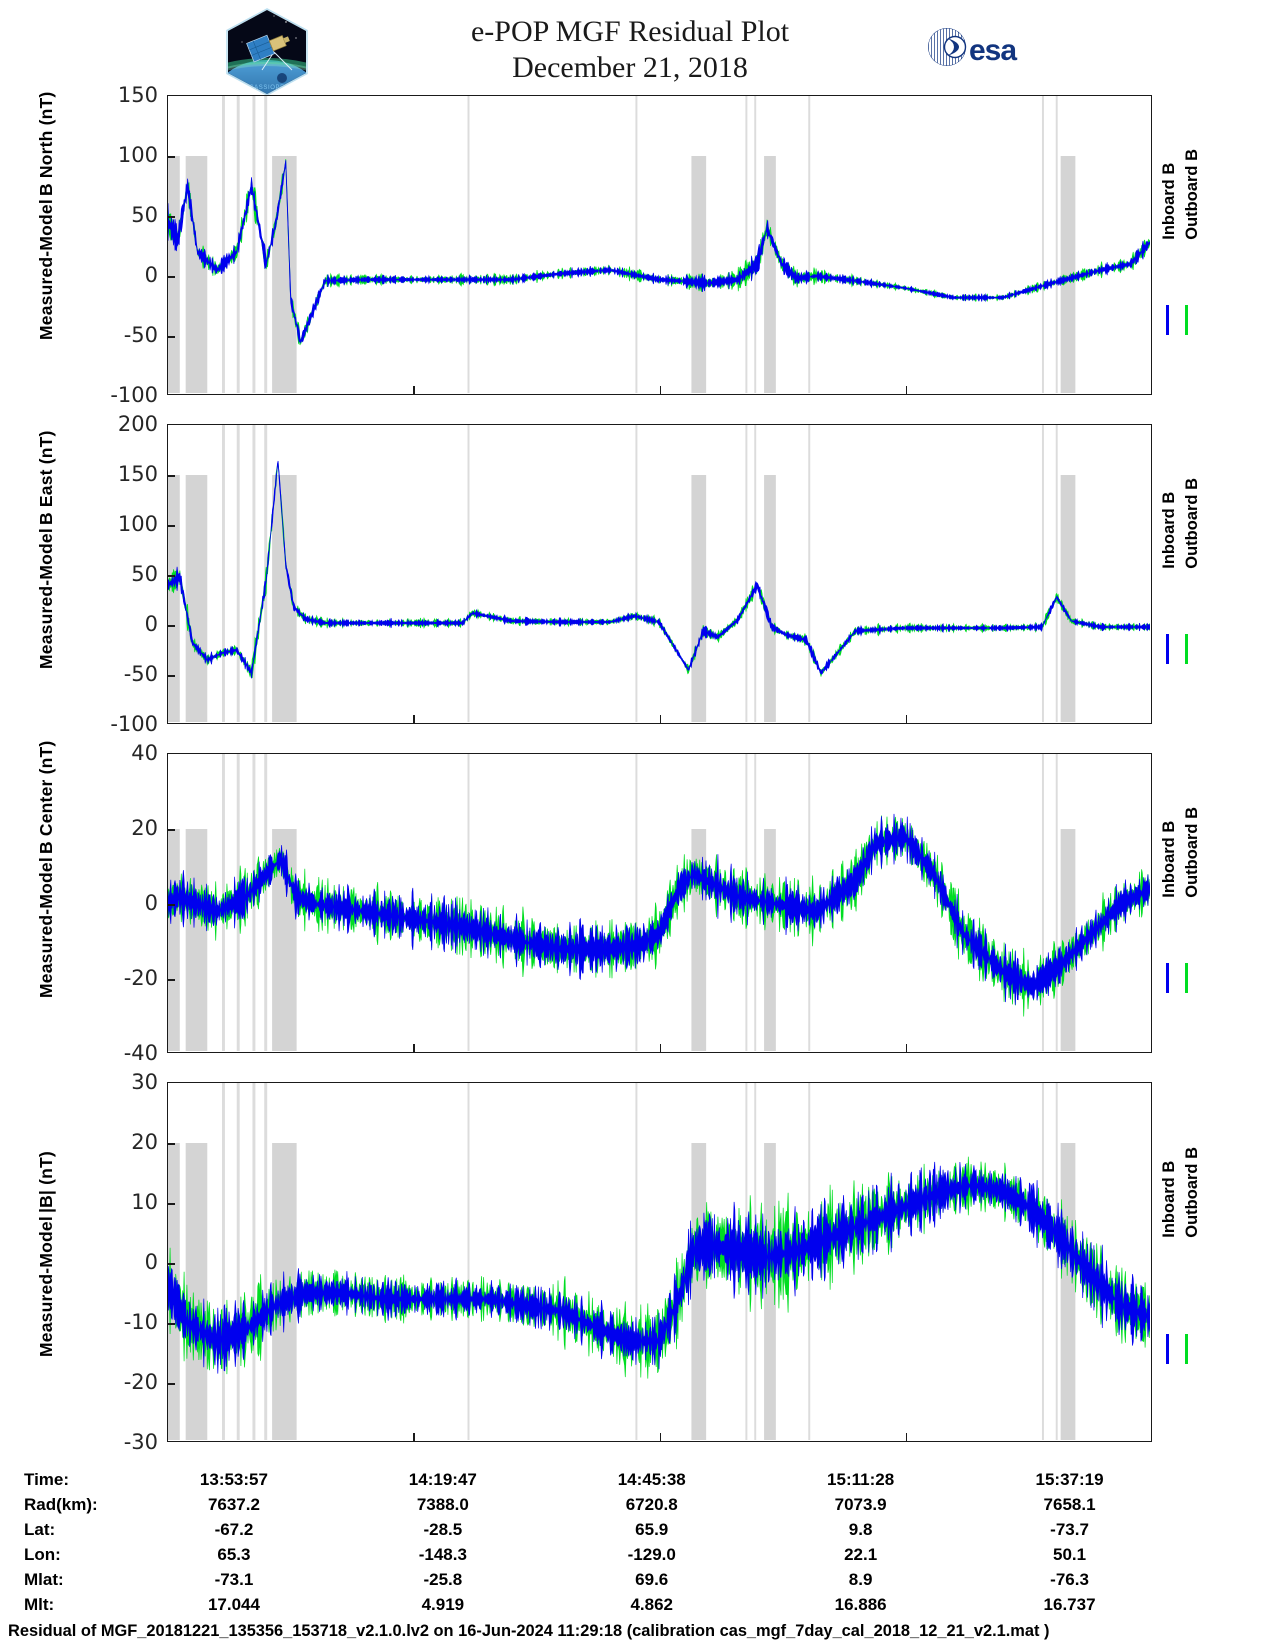  I want to click on table-row-label: Lon:, so click(42, 1554).